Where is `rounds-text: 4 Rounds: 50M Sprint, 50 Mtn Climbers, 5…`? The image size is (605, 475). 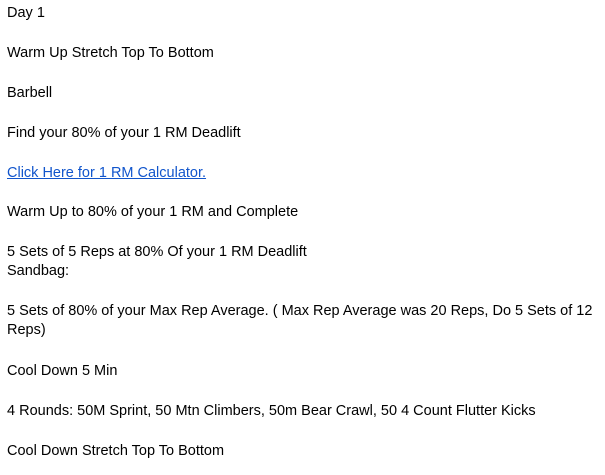
rounds-text: 4 Rounds: 50M Sprint, 50 Mtn Climbers, 5… is located at coordinates (271, 411).